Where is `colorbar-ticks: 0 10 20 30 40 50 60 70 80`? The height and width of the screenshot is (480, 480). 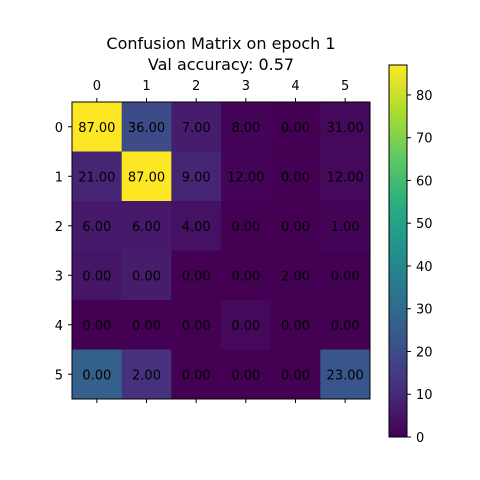 colorbar-ticks: 0 10 20 30 40 50 60 70 80 is located at coordinates (420, 267).